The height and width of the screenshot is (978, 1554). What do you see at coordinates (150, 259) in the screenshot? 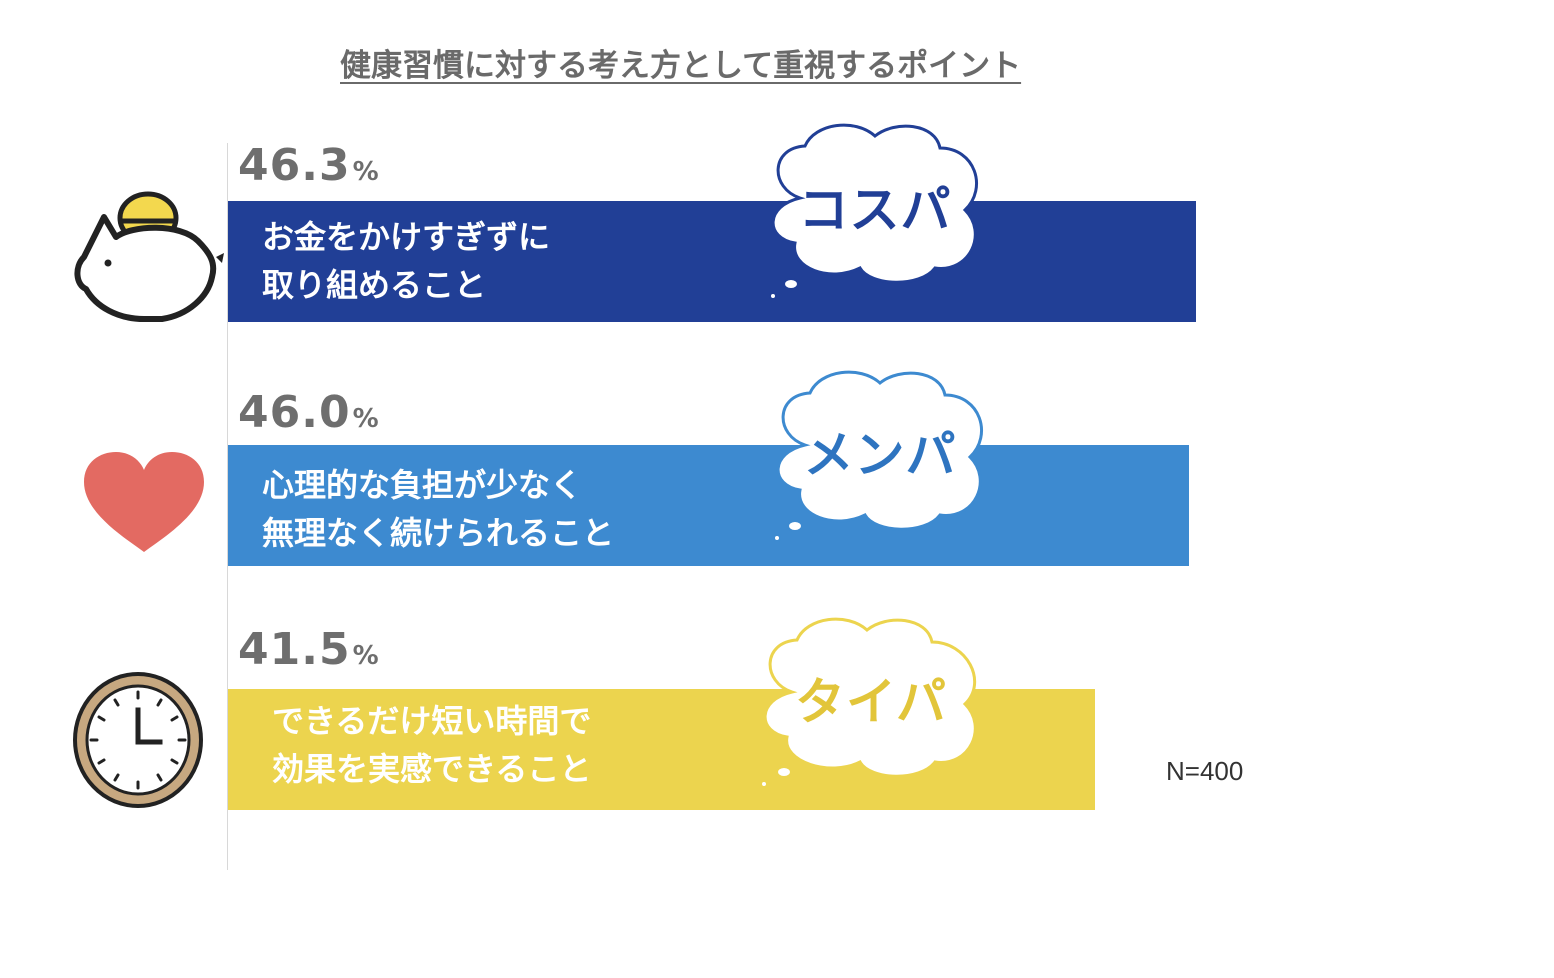
I see `piggy-bank-icon` at bounding box center [150, 259].